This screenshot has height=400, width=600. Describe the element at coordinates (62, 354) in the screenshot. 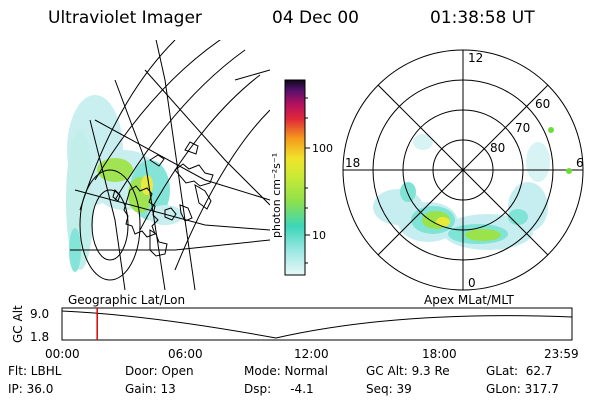

I see `time-tick-0000: 00:00` at that location.